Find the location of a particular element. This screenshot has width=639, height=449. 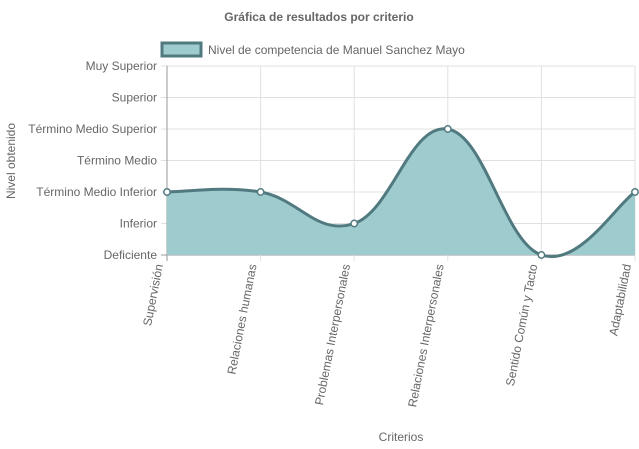

y-tick-label: Término Medio Superior is located at coordinates (92, 129).